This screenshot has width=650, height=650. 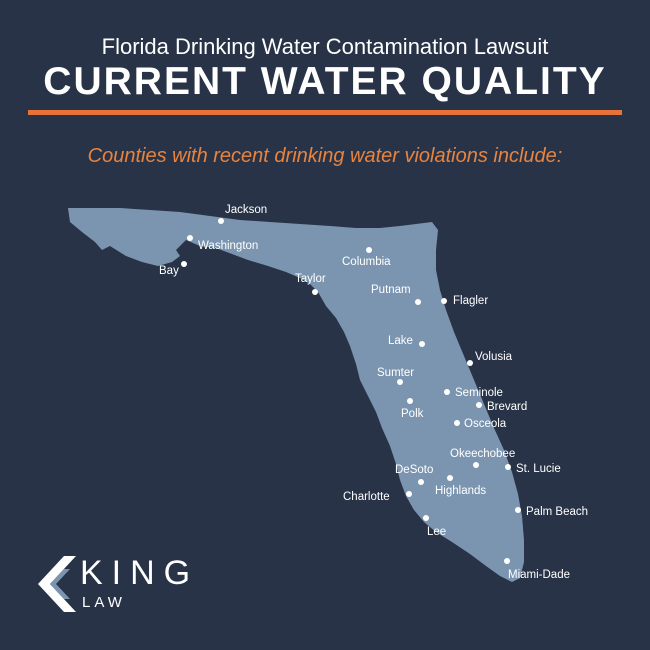 What do you see at coordinates (479, 393) in the screenshot?
I see `county-label: Seminole` at bounding box center [479, 393].